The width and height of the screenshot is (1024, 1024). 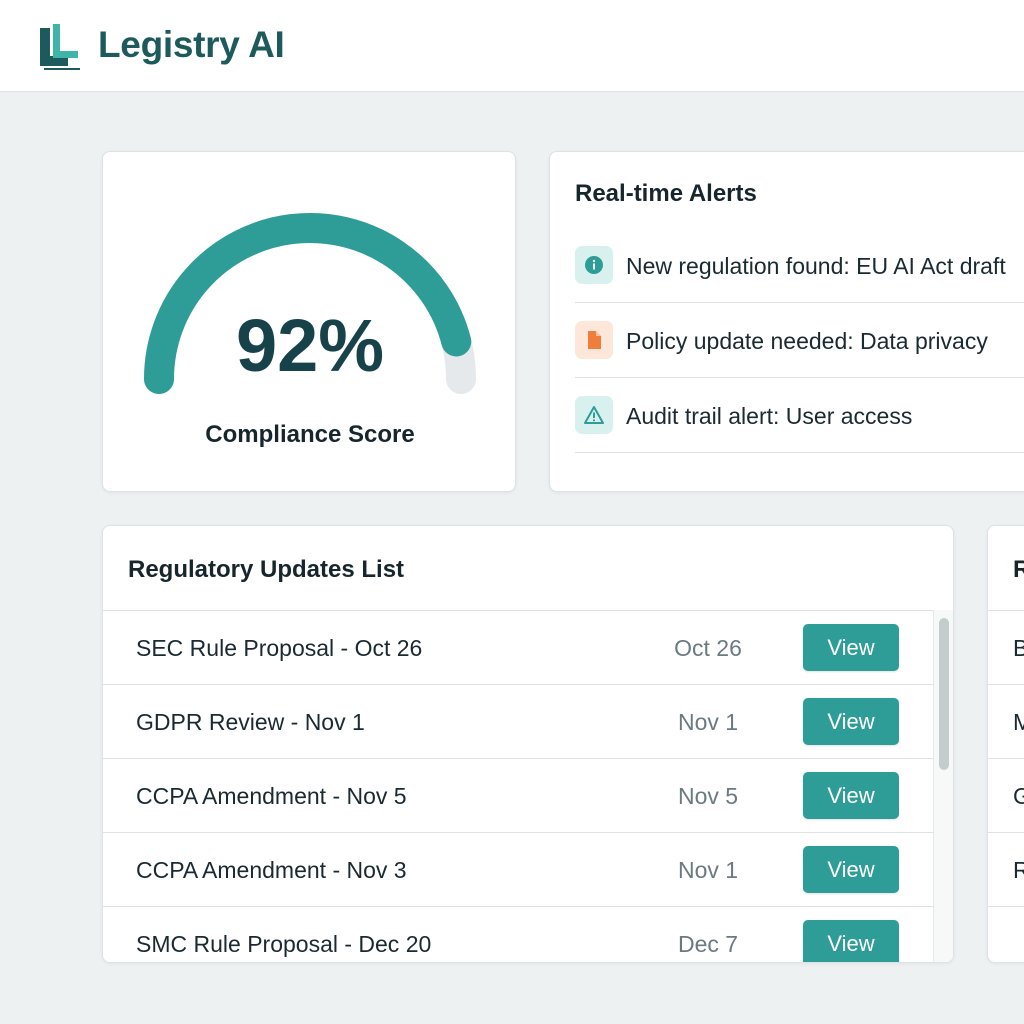 I want to click on legistry-logo-icon, so click(x=60, y=47).